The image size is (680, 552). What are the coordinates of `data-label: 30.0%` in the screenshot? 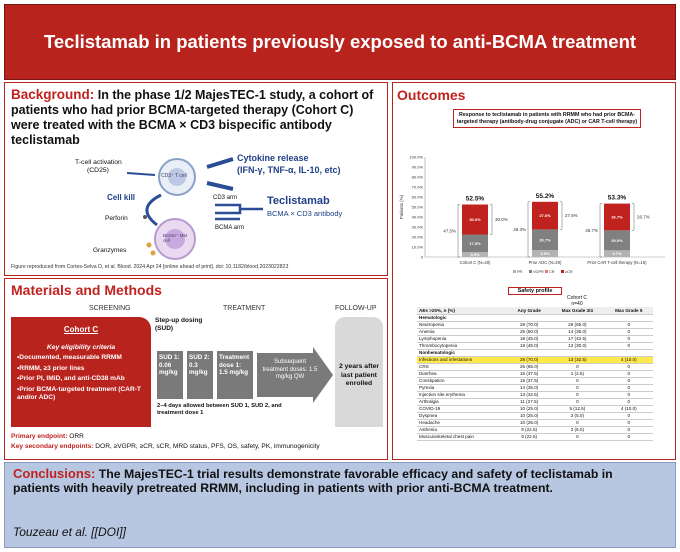 It's located at (475, 219).